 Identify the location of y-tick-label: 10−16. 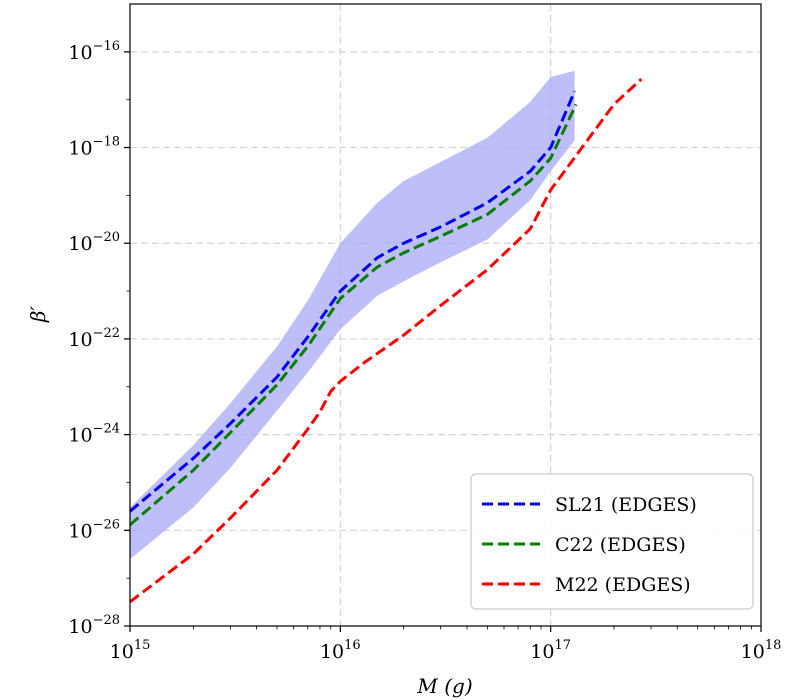
(94, 51).